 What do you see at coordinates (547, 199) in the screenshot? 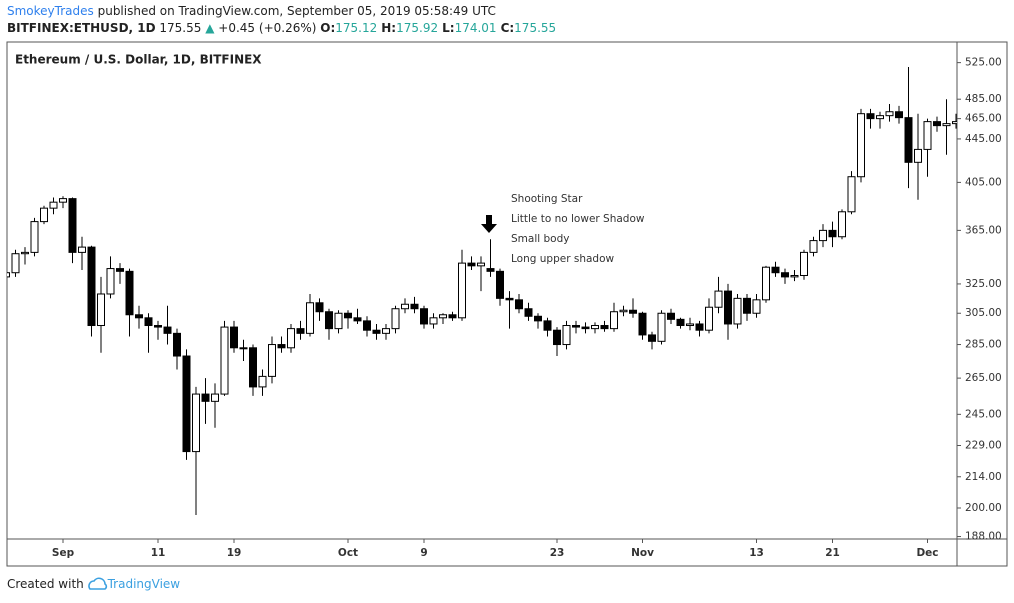
I see `annotation: Shooting Star` at bounding box center [547, 199].